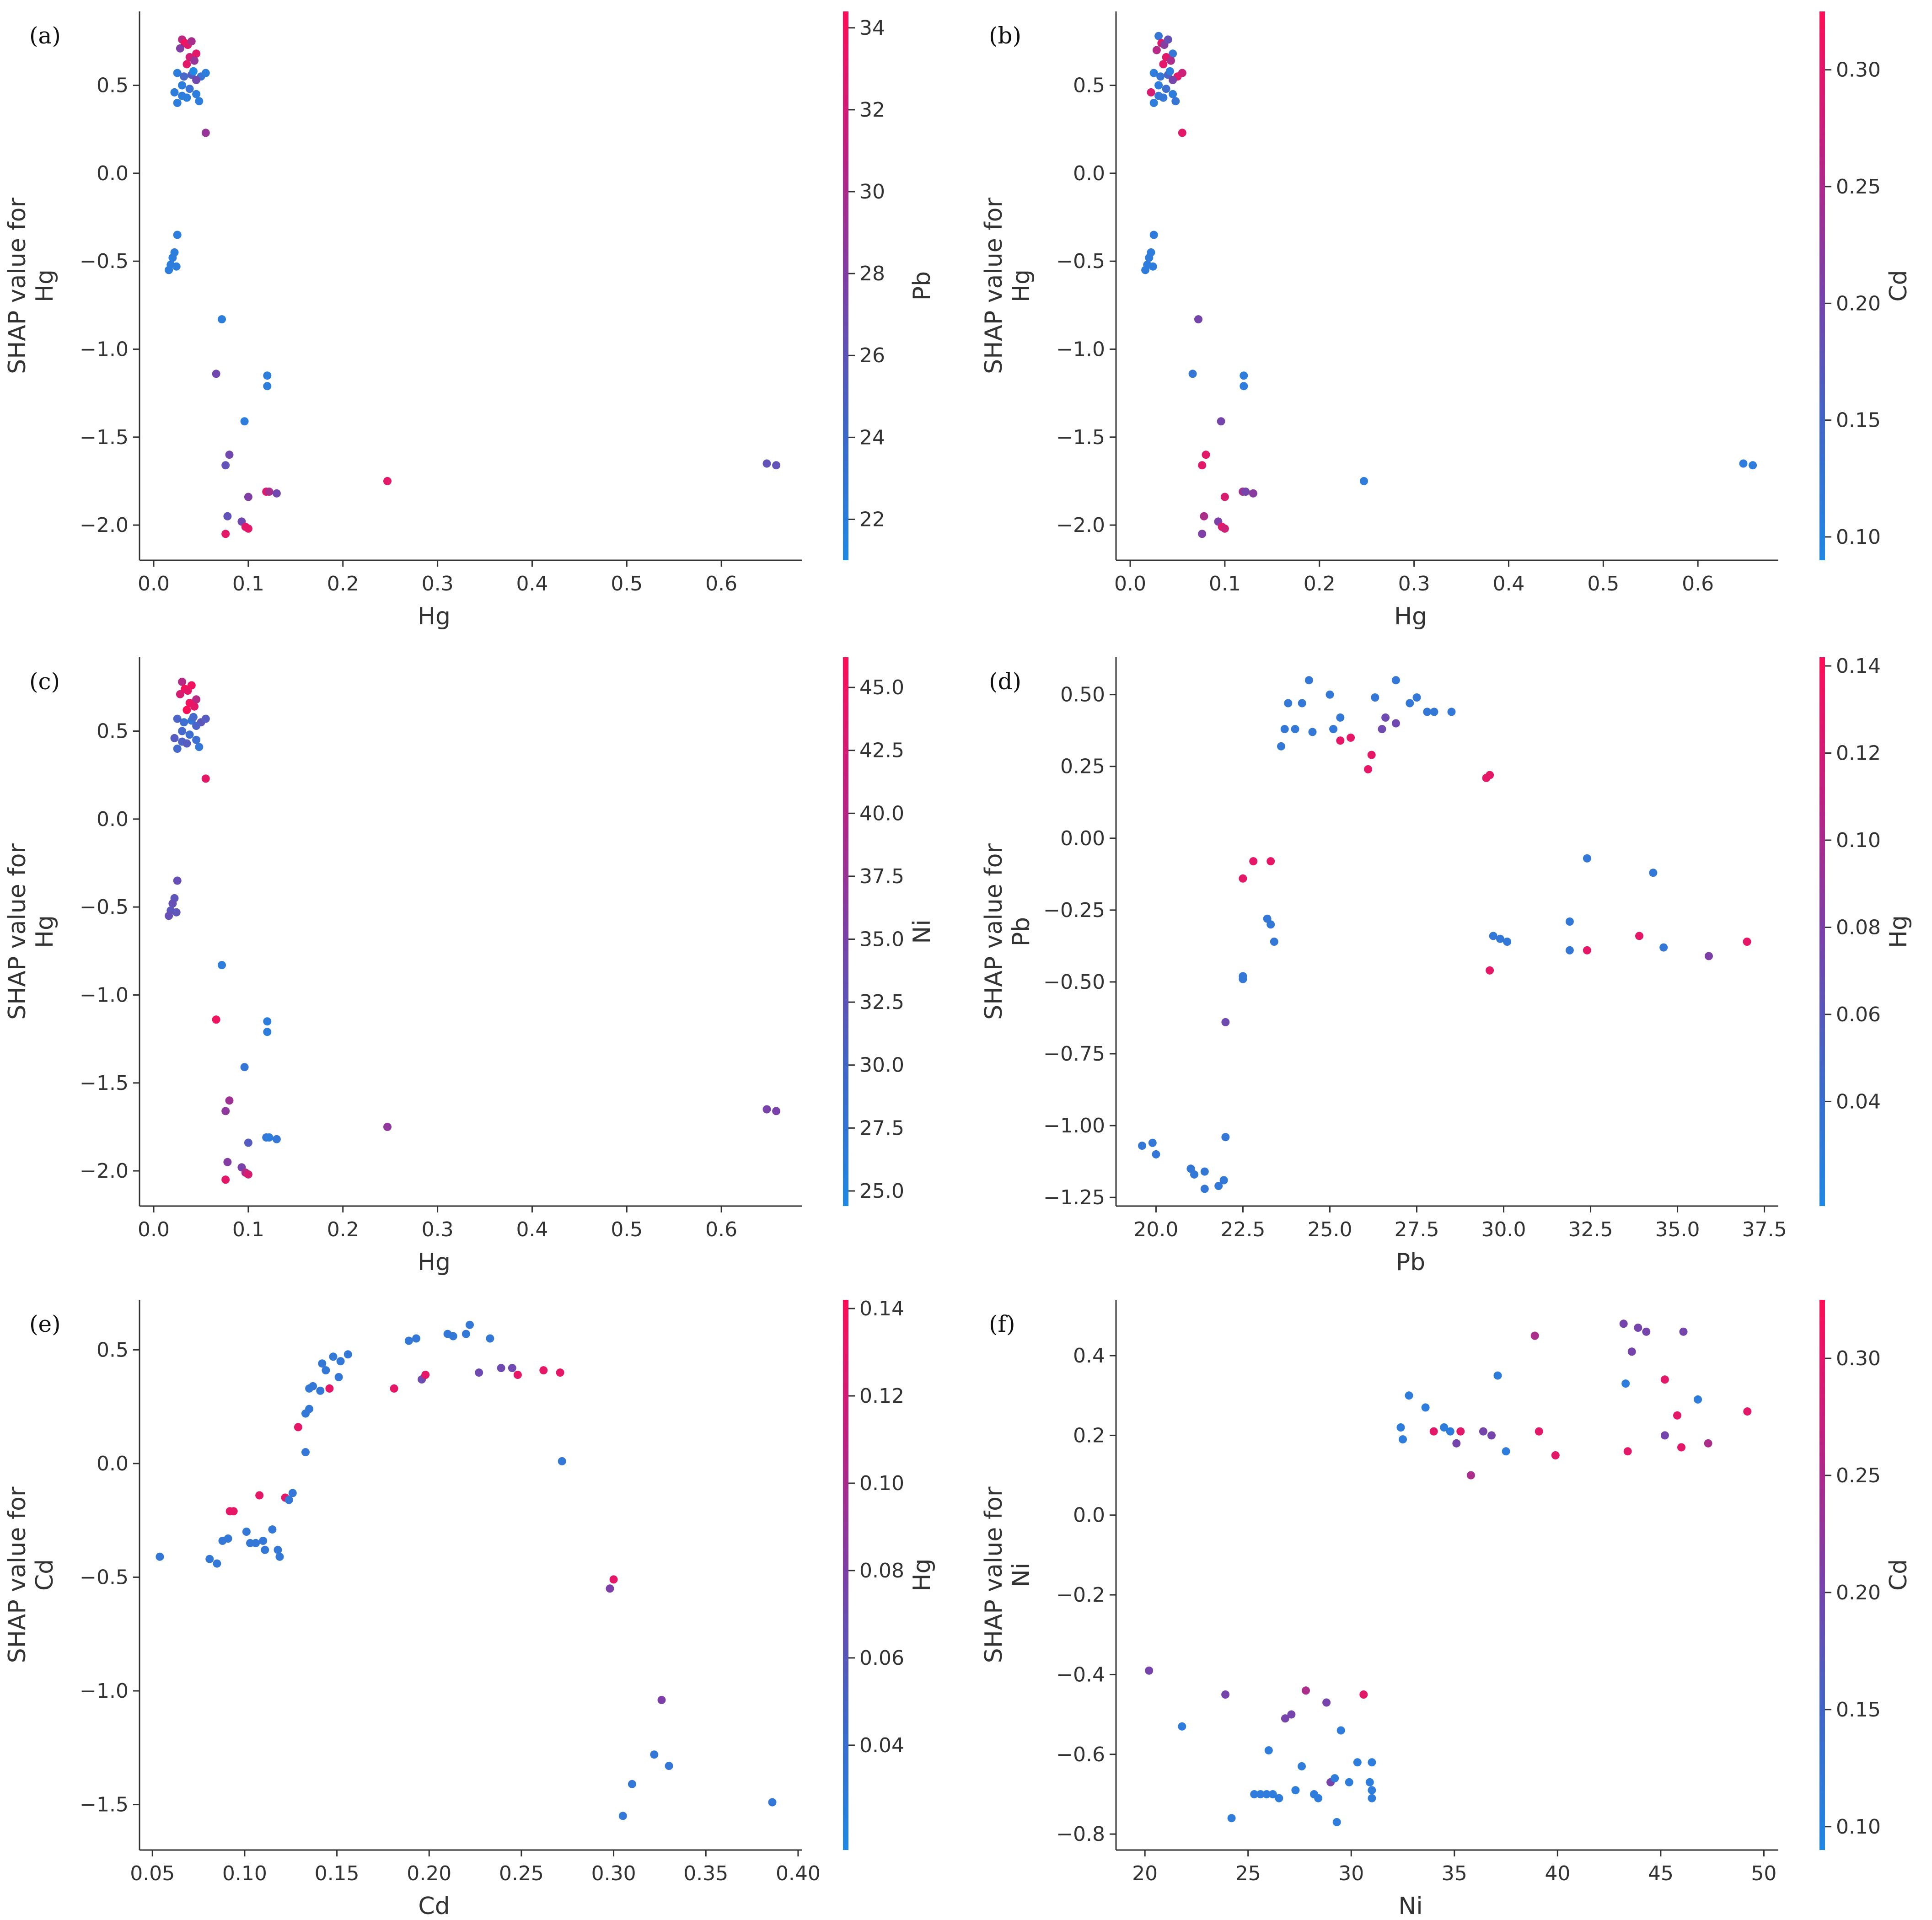 The width and height of the screenshot is (1932, 1920). What do you see at coordinates (45, 681) in the screenshot?
I see `panel-tag: (c)` at bounding box center [45, 681].